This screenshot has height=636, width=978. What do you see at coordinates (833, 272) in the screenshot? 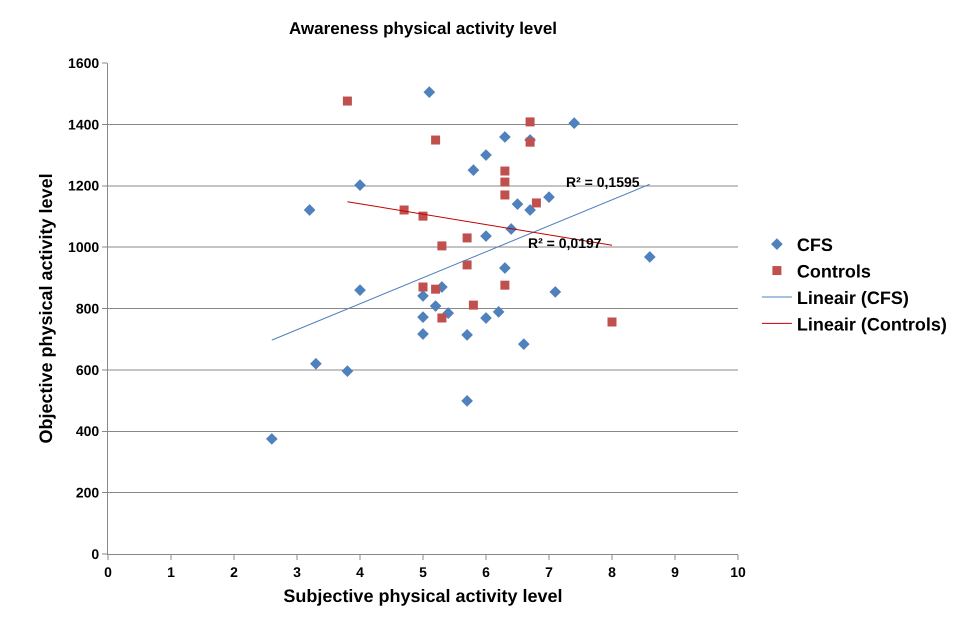
I see `legend-label: Controls` at bounding box center [833, 272].